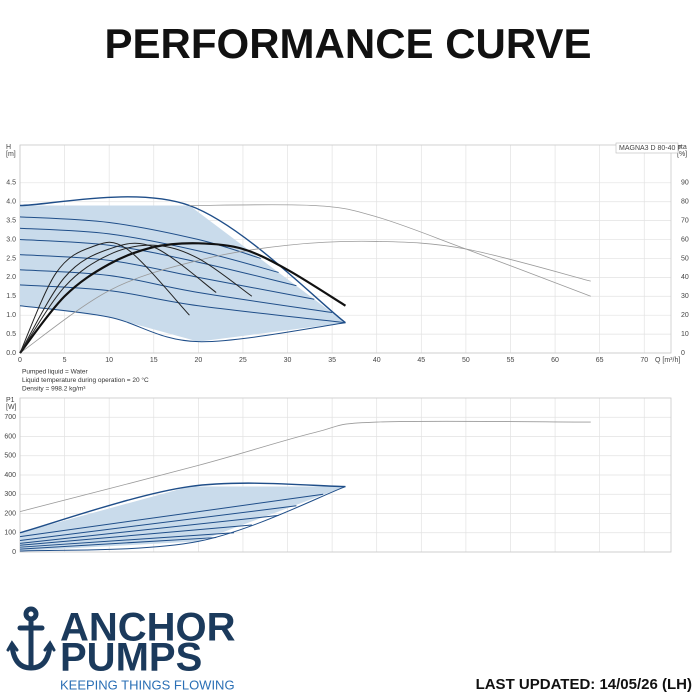 This screenshot has height=700, width=700. Describe the element at coordinates (11, 296) in the screenshot. I see `y-tick-label: 1.5` at that location.